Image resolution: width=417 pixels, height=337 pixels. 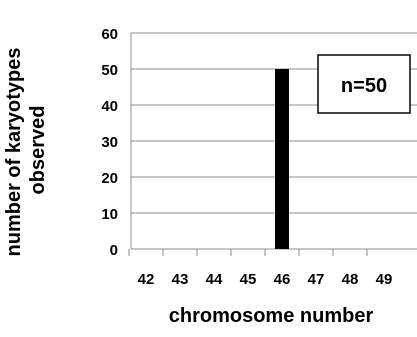 What do you see at coordinates (248, 279) in the screenshot?
I see `x-tick-label-45: 45` at bounding box center [248, 279].